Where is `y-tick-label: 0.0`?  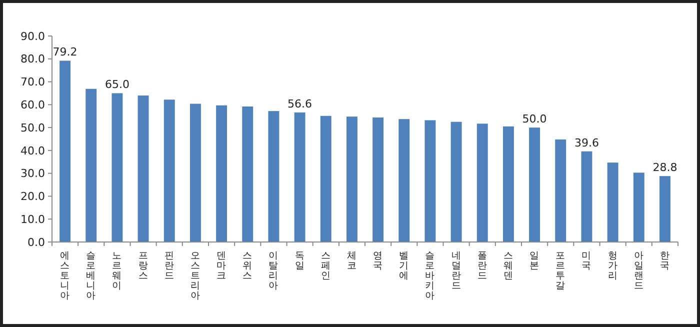 y-tick-label: 0.0 is located at coordinates (36, 242).